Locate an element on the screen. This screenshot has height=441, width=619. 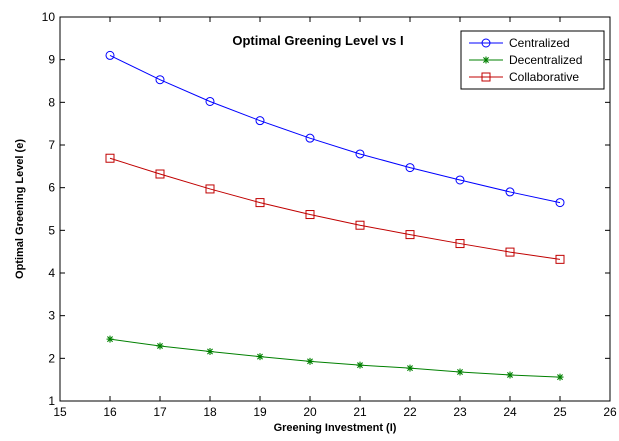
legend-label-centralized: Centralized is located at coordinates (539, 43).